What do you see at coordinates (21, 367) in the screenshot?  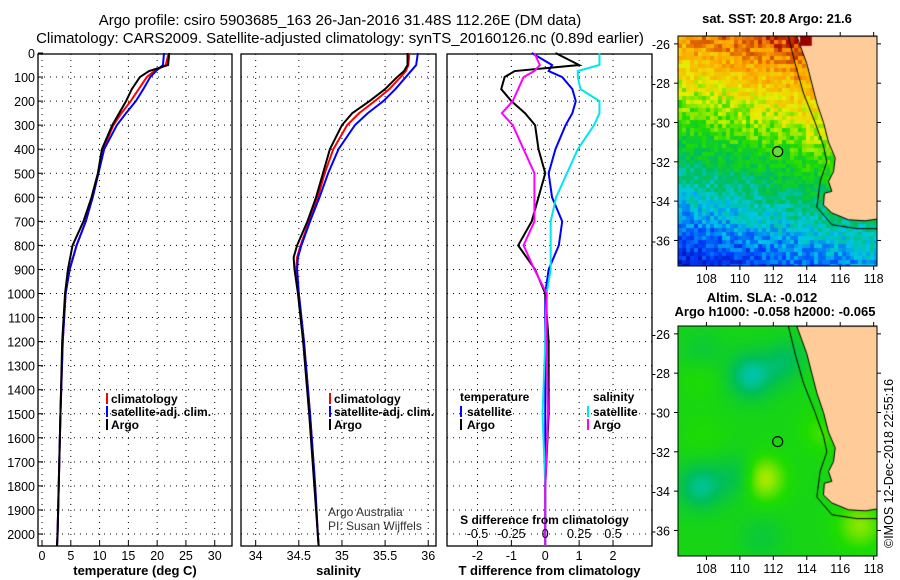 I see `y-tick-label: 1300` at bounding box center [21, 367].